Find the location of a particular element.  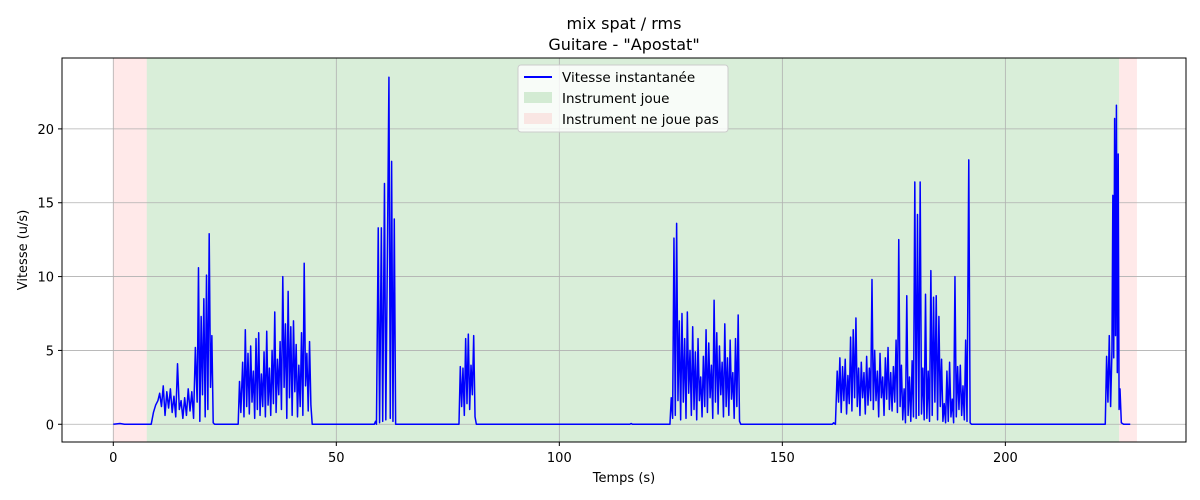

y-tick-label-2: 10 is located at coordinates (45, 278).